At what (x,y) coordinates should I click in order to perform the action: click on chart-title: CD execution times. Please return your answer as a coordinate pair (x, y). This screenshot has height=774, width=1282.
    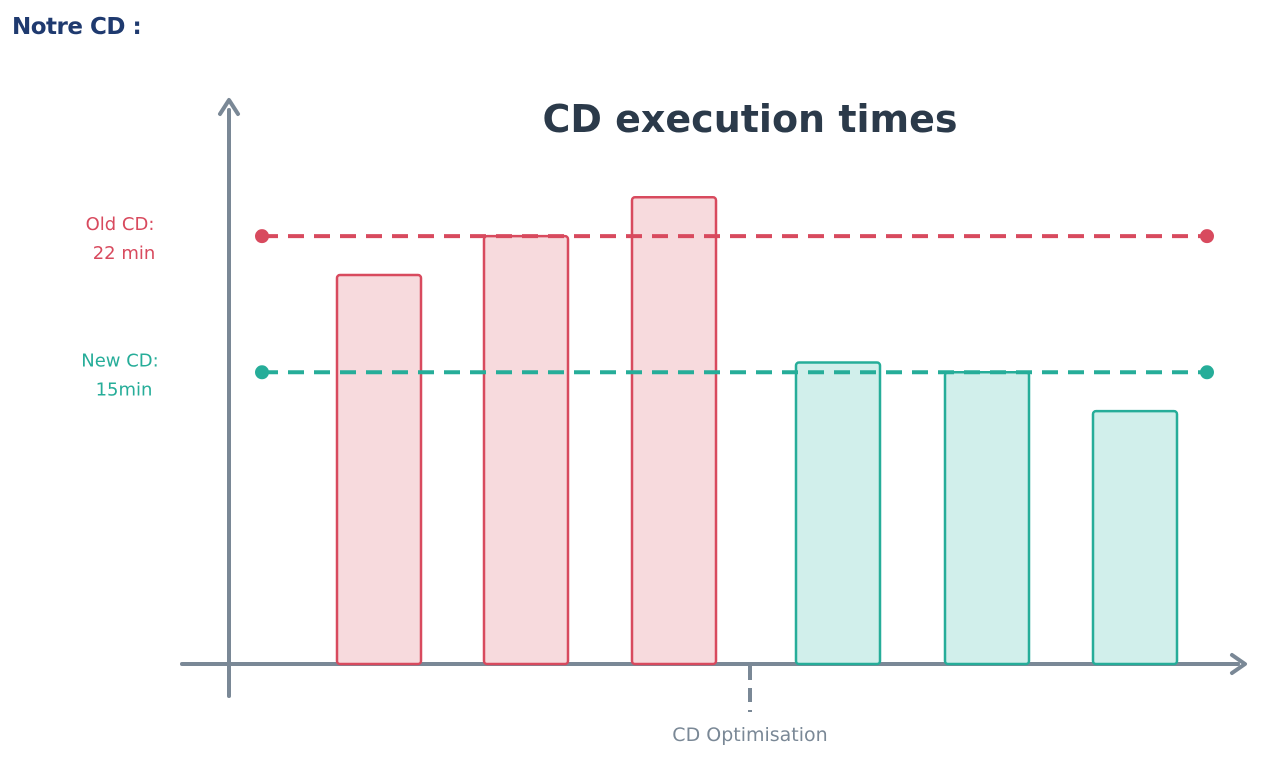
    Looking at the image, I should click on (749, 119).